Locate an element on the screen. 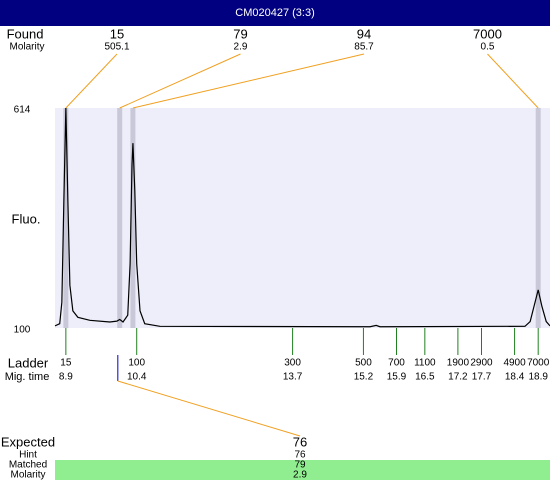 This screenshot has height=480, width=550. found-label: Found is located at coordinates (25, 33).